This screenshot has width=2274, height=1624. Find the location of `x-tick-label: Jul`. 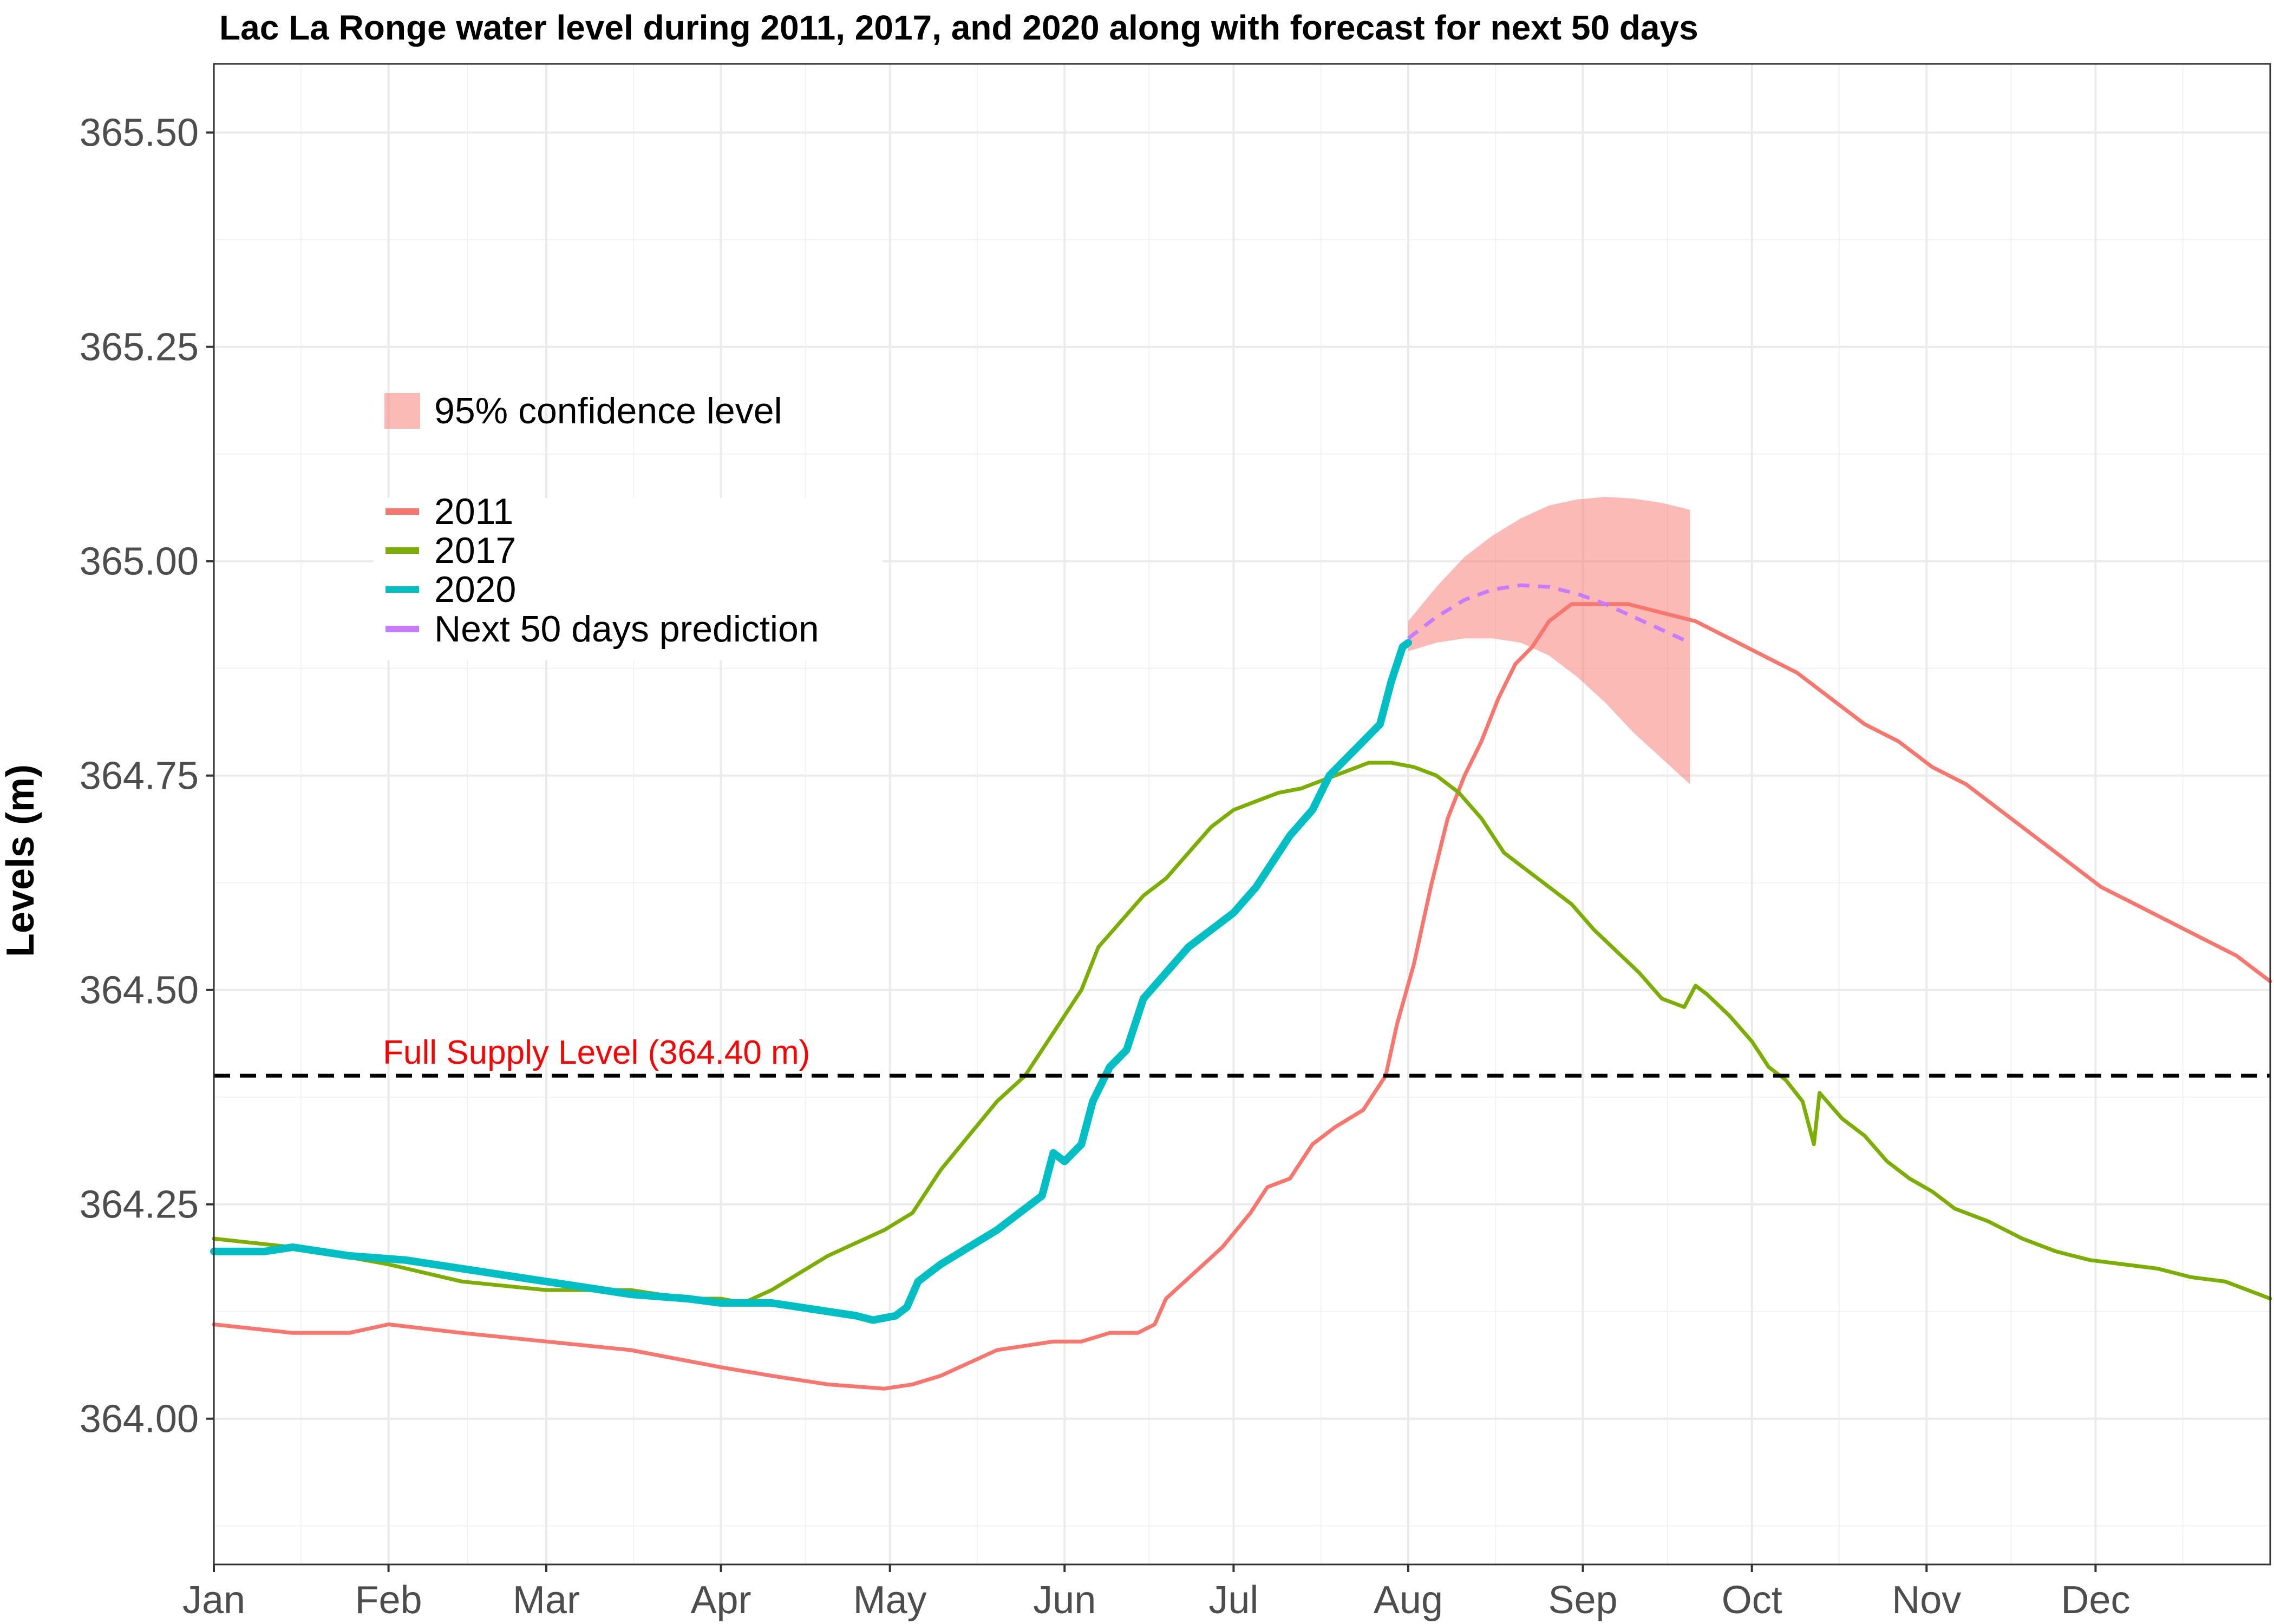

x-tick-label: Jul is located at coordinates (1233, 1601).